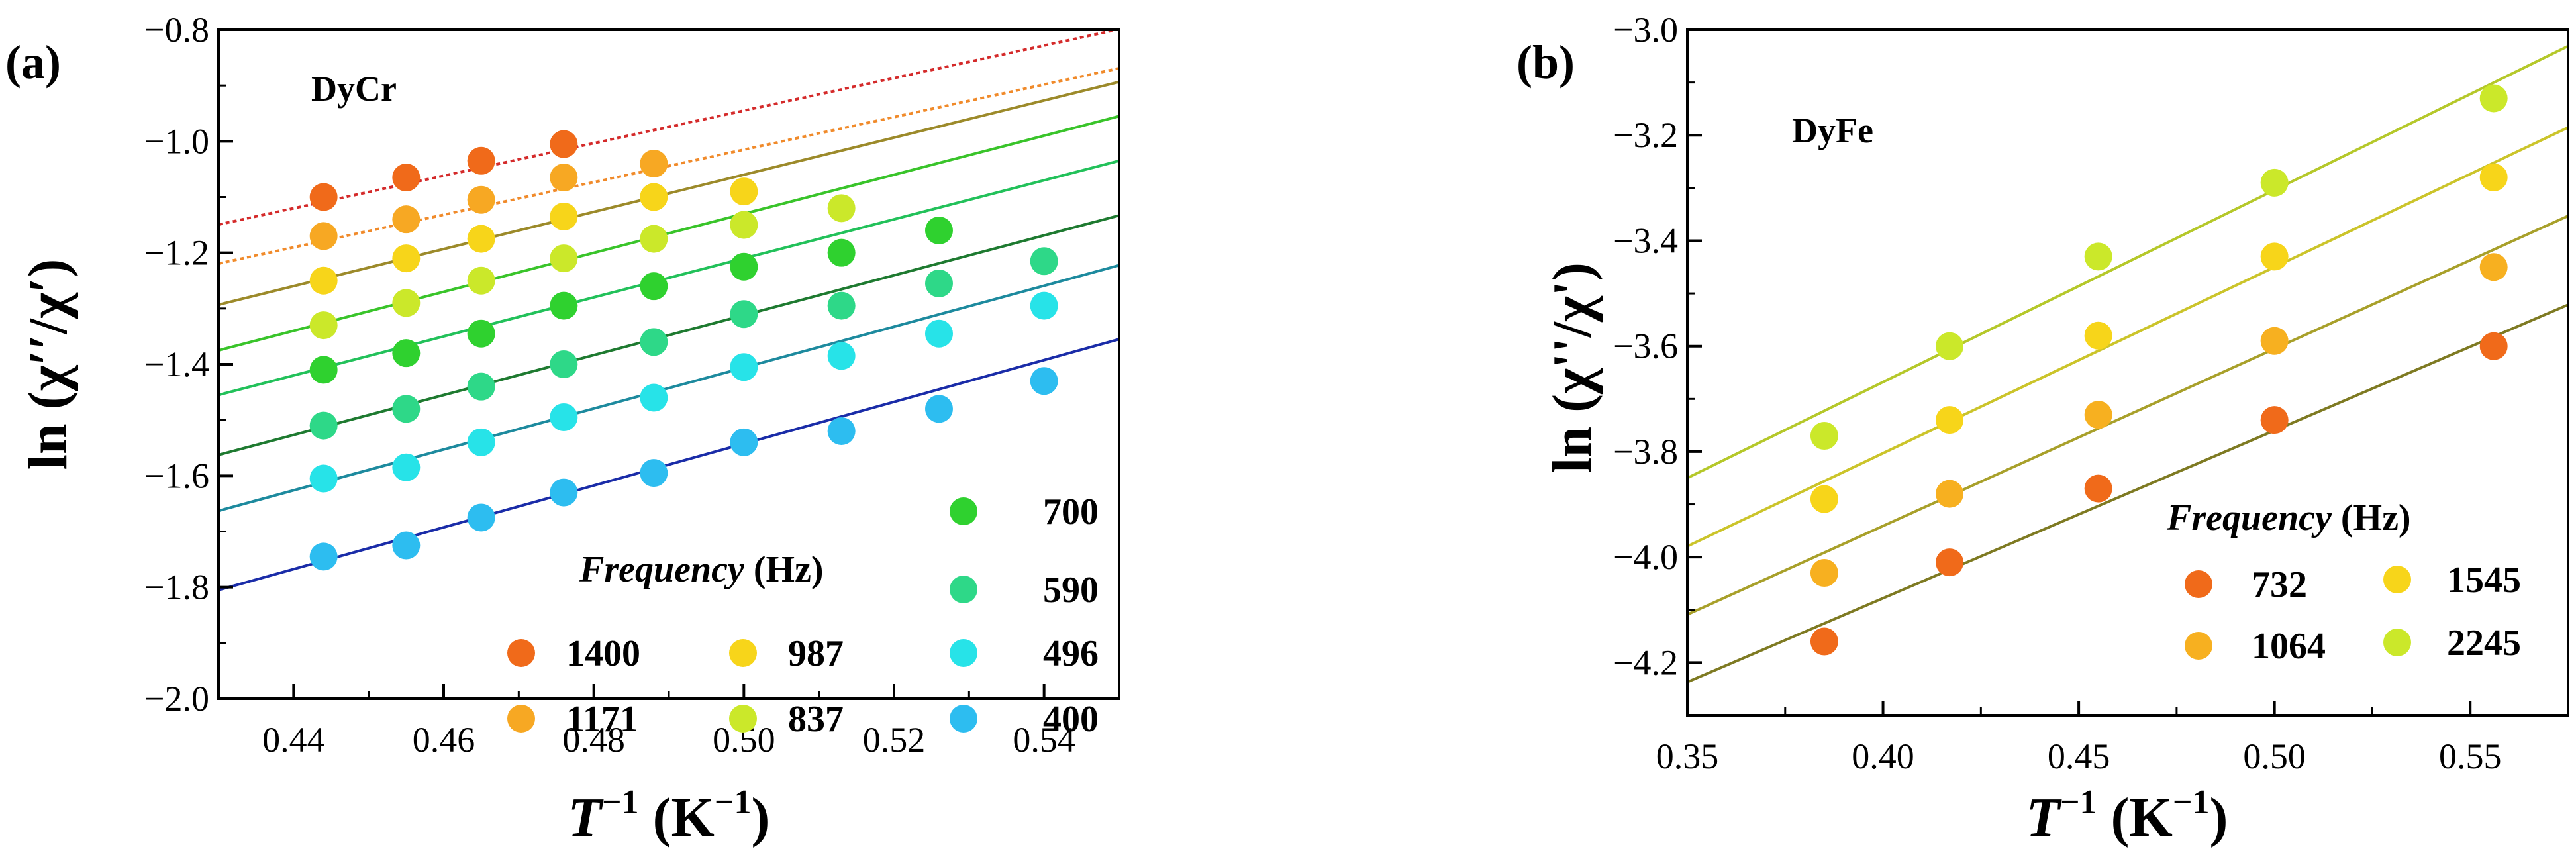  What do you see at coordinates (2470, 756) in the screenshot?
I see `x-tick-label: 0.55` at bounding box center [2470, 756].